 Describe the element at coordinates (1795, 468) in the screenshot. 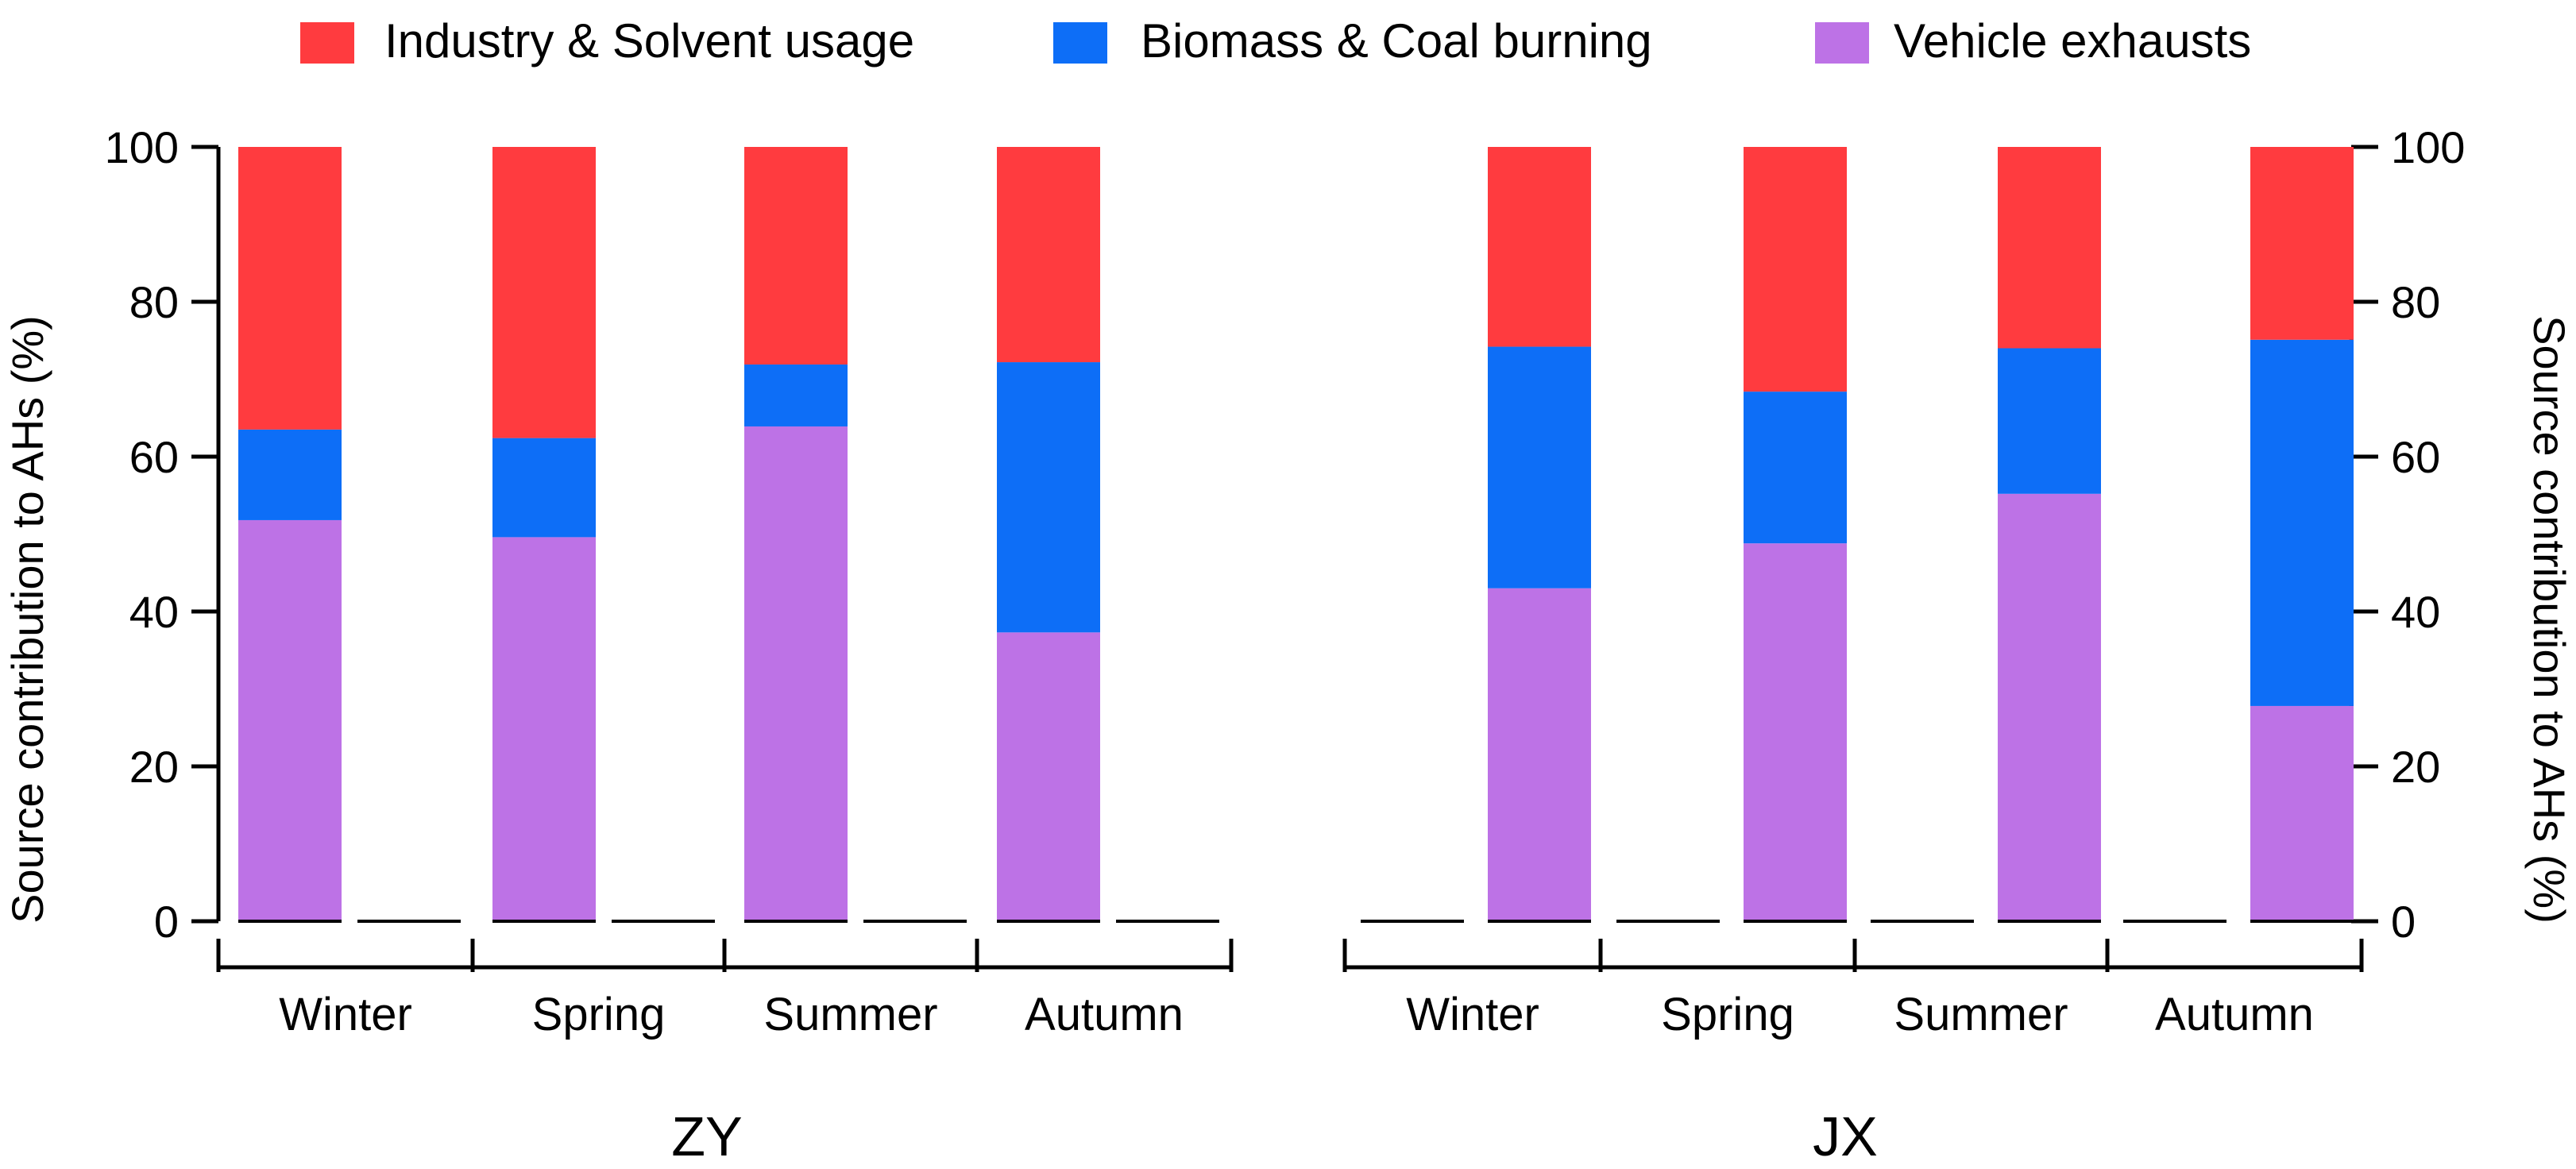

I see `bar-jx-spring-biomass-coal-burning` at that location.